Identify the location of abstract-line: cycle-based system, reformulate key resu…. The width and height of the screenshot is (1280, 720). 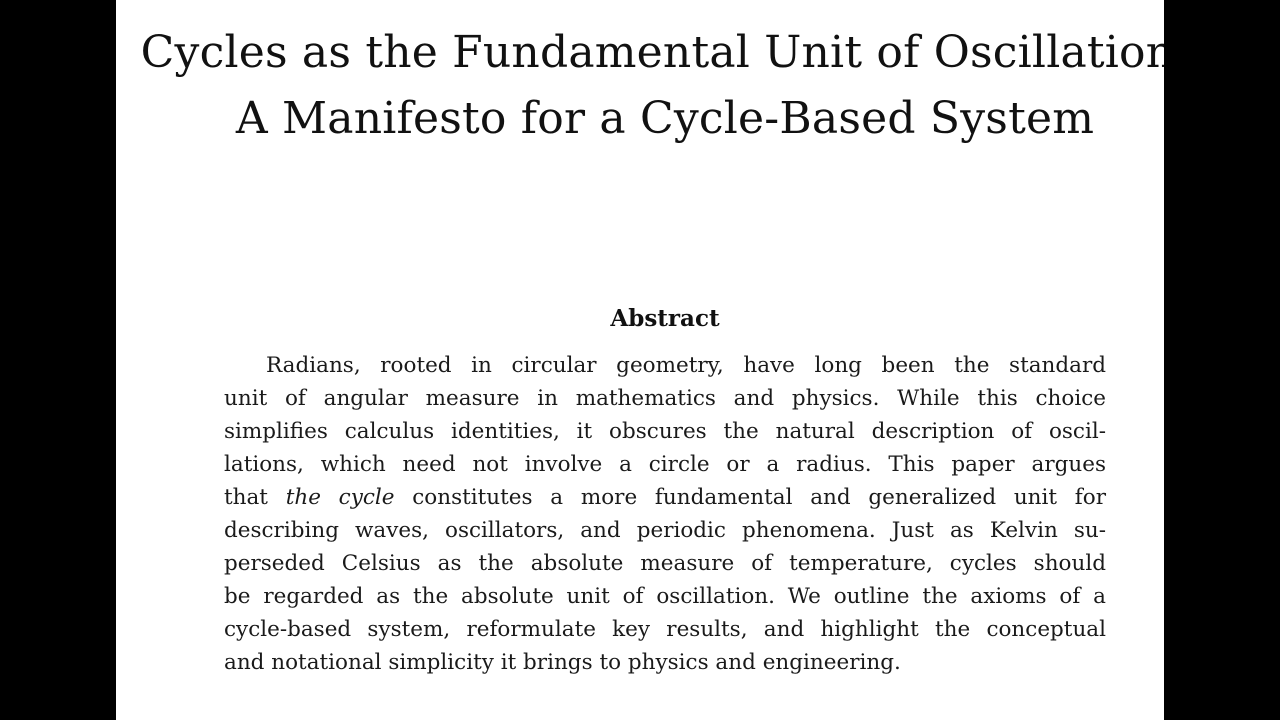
(665, 629).